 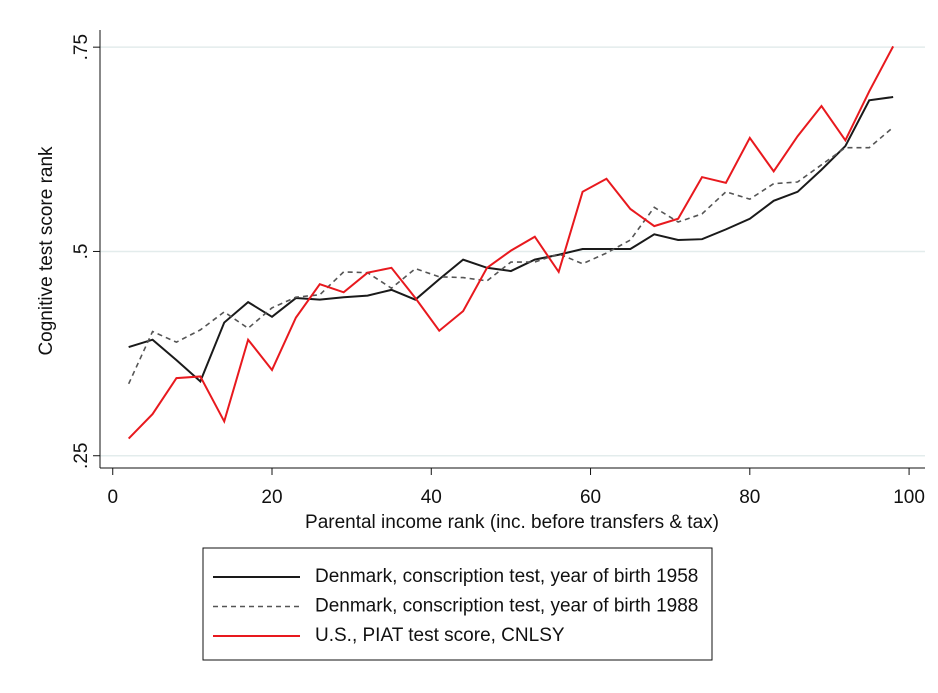 What do you see at coordinates (431, 497) in the screenshot?
I see `x-tick-label: 40` at bounding box center [431, 497].